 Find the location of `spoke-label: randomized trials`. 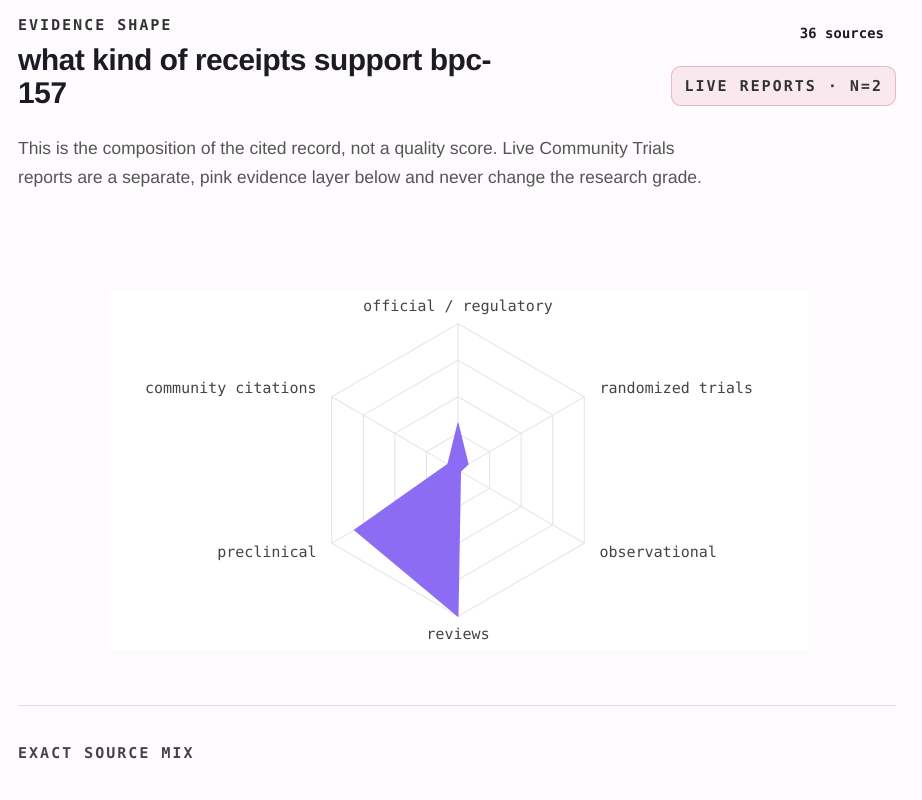

spoke-label: randomized trials is located at coordinates (676, 388).